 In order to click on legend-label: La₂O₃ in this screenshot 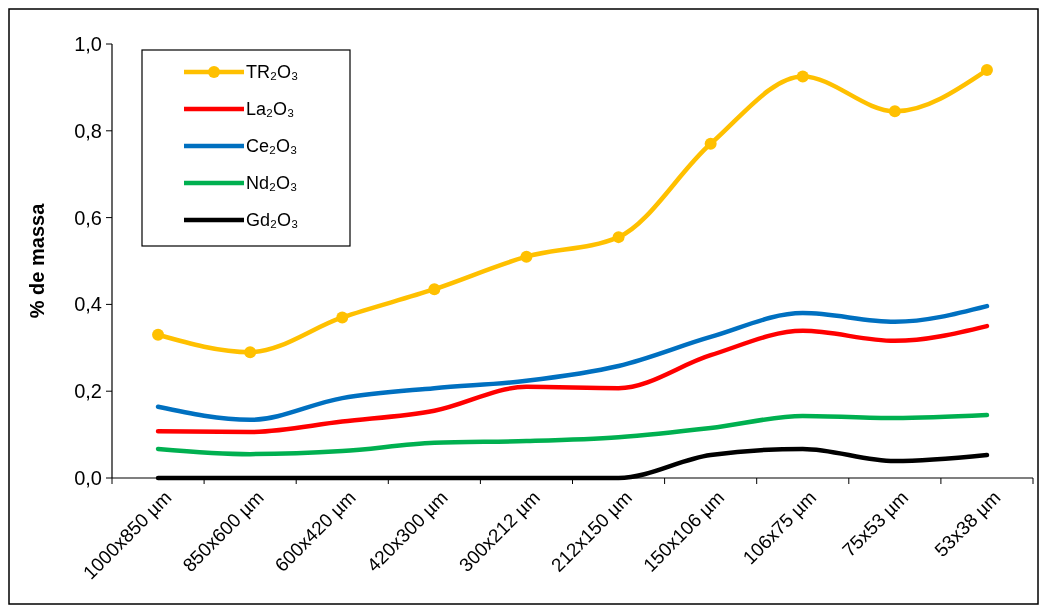, I will do `click(270, 109)`.